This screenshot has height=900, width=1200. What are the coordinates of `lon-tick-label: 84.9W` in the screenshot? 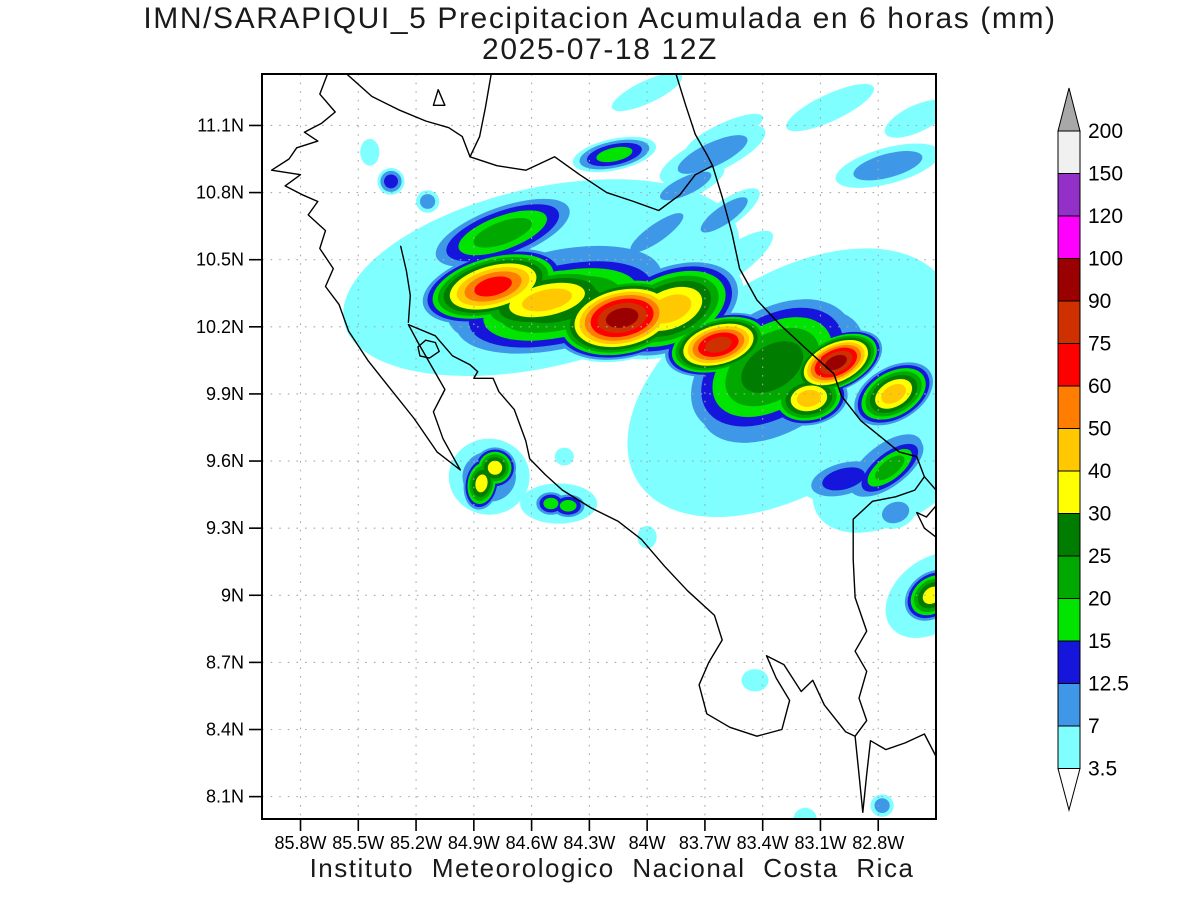 It's located at (474, 843).